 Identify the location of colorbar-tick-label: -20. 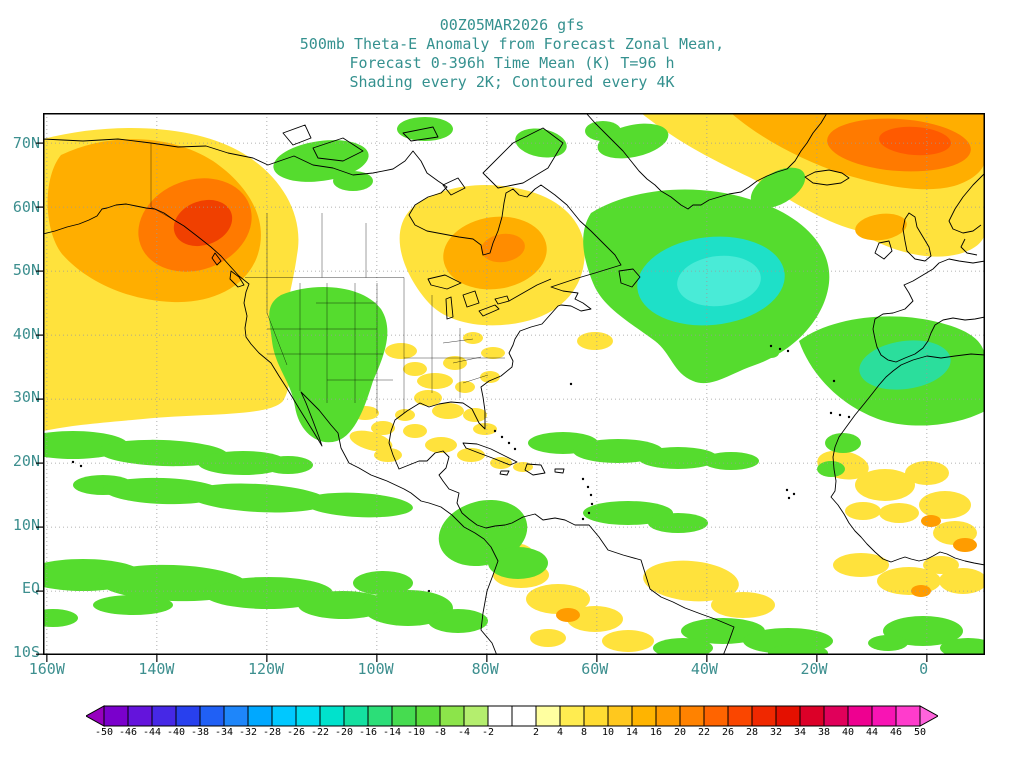
(344, 732).